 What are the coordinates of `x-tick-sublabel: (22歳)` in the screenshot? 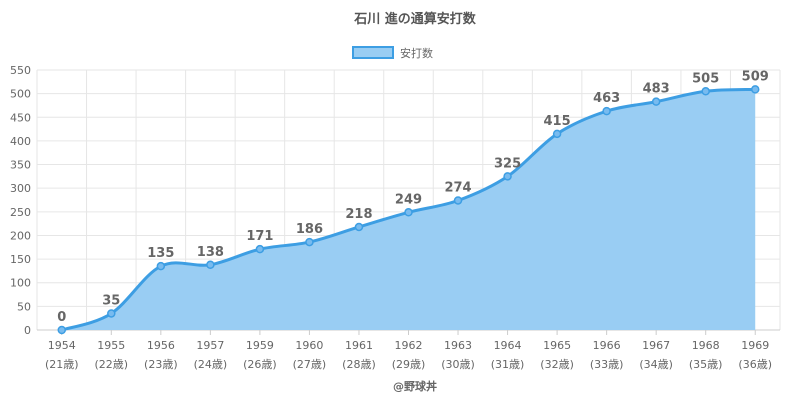 It's located at (112, 364).